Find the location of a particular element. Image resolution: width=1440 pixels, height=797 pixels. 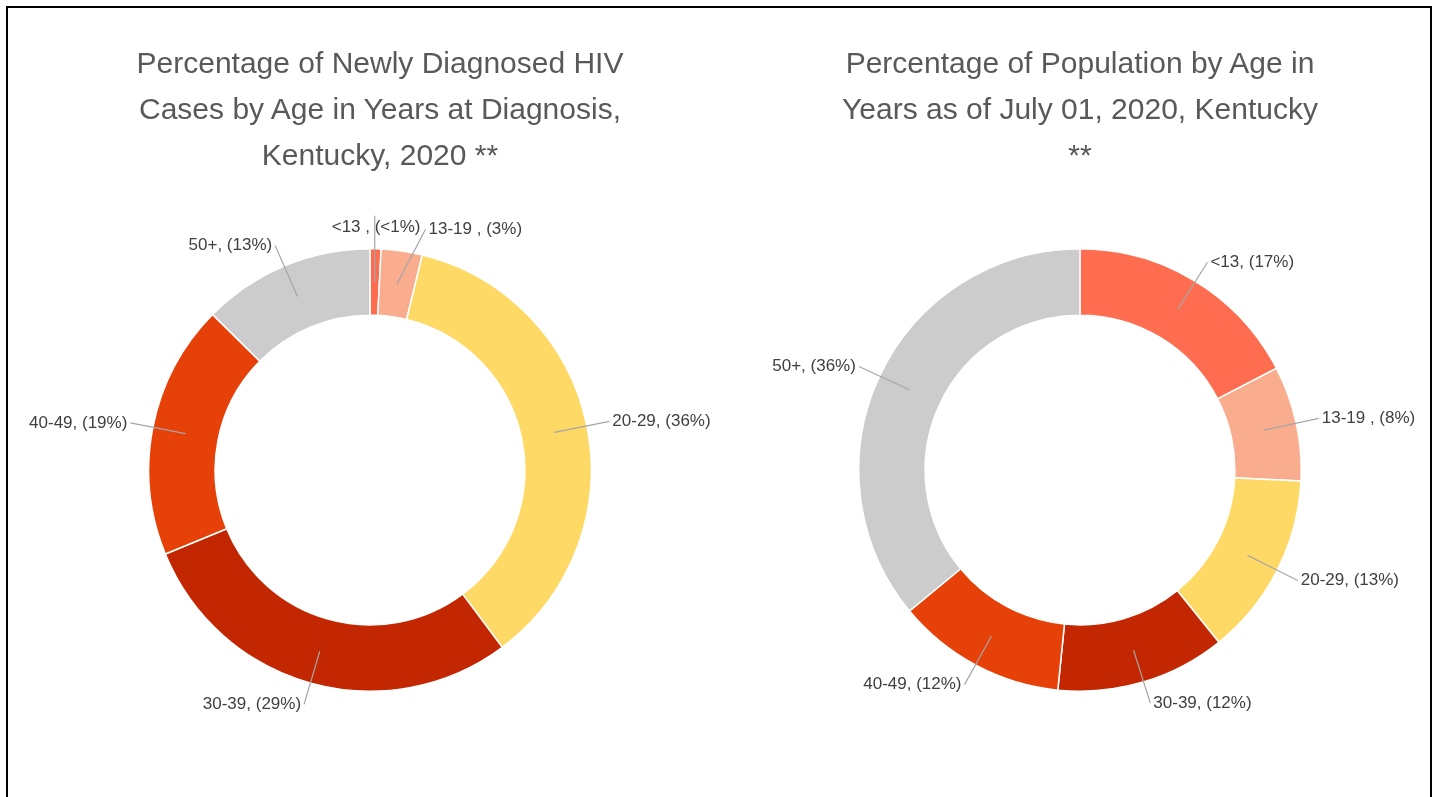

slice-label: 13-19 , (8%) is located at coordinates (1368, 418).